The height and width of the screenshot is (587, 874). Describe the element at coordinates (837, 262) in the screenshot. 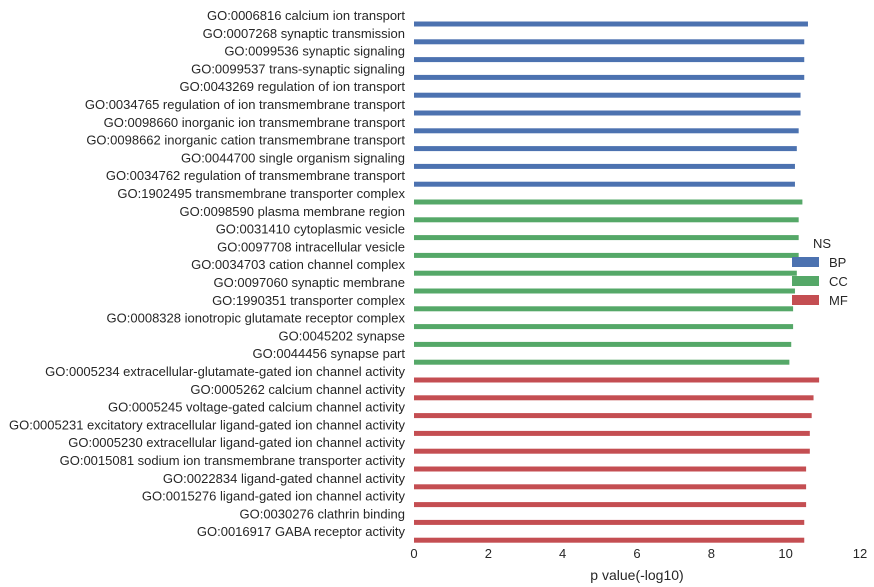

I see `legend-label: BP` at that location.